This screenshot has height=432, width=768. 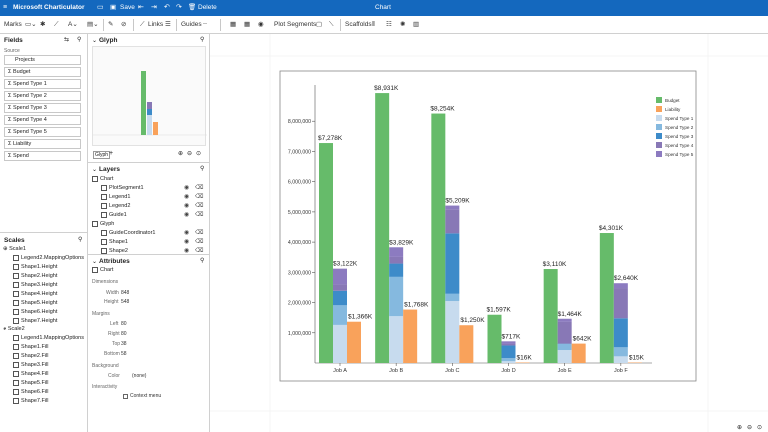 I want to click on scale-mapping-item: Shape2.Height, so click(x=35, y=276).